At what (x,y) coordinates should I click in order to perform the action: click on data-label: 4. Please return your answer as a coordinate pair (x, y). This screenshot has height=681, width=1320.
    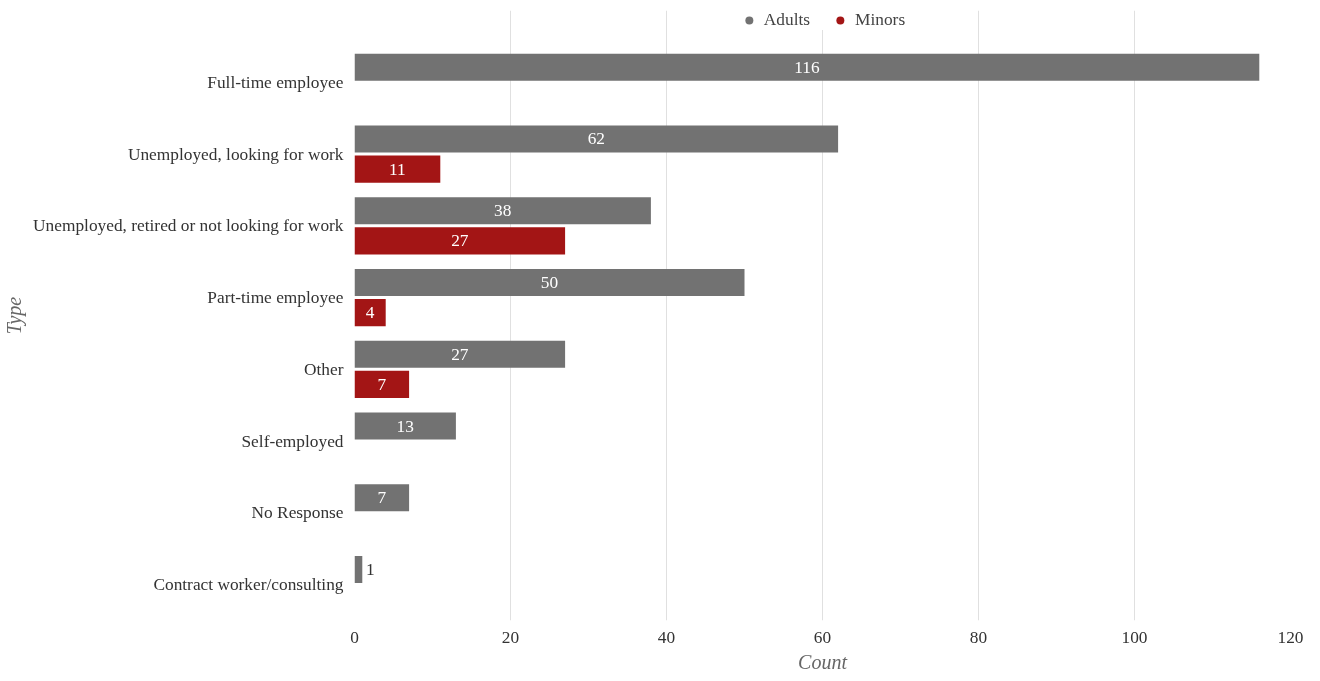
    Looking at the image, I should click on (370, 313).